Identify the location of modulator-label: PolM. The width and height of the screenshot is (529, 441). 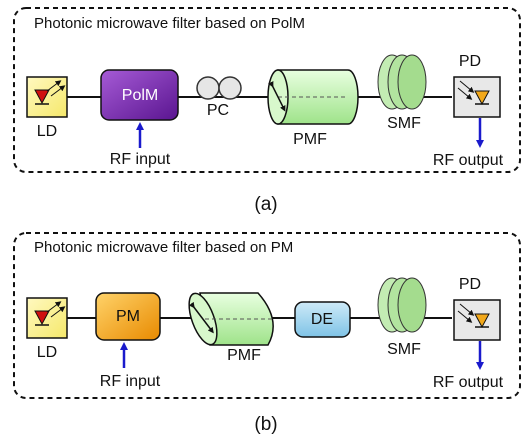
(140, 95).